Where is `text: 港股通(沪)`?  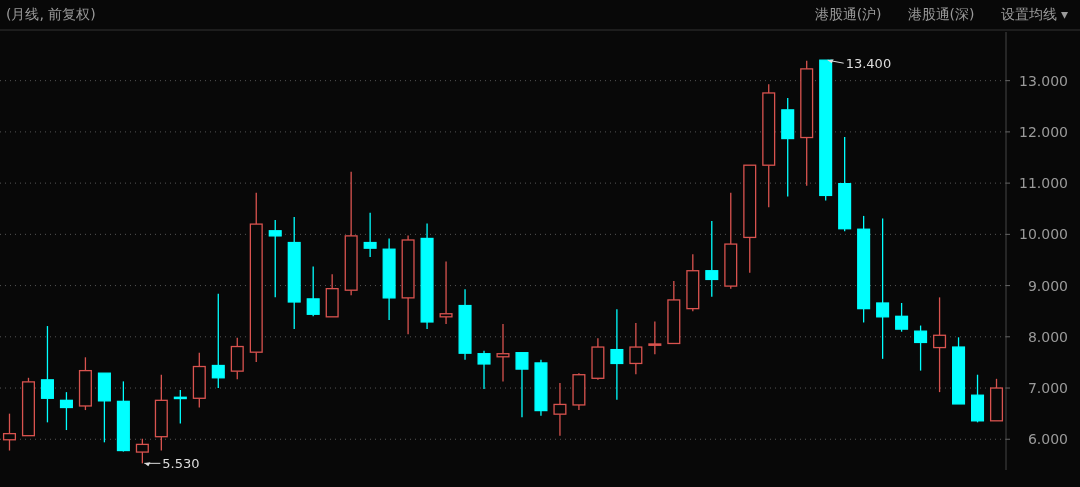 text: 港股通(沪) is located at coordinates (848, 14).